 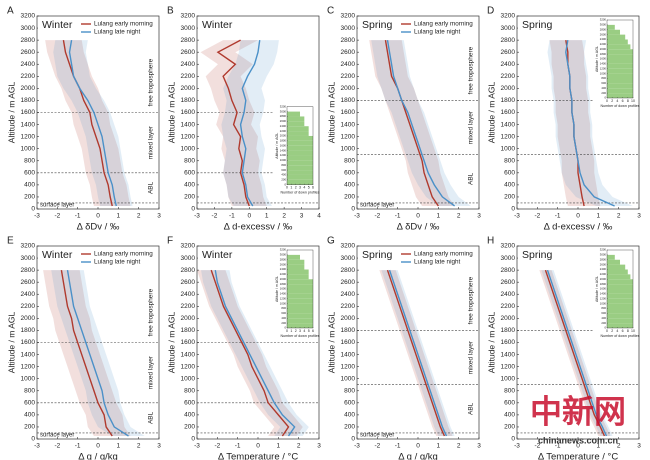 I want to click on layer-label: free troposphere, so click(x=471, y=300).